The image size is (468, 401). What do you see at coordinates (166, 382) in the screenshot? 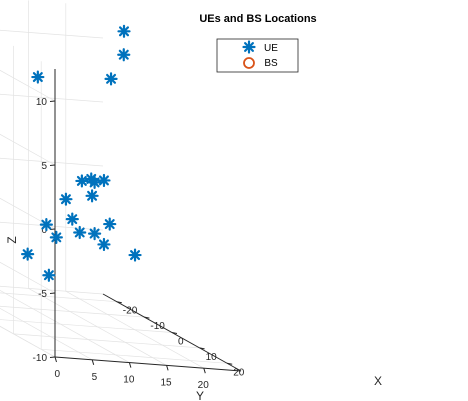
I see `y-tick-label: 15` at bounding box center [166, 382].